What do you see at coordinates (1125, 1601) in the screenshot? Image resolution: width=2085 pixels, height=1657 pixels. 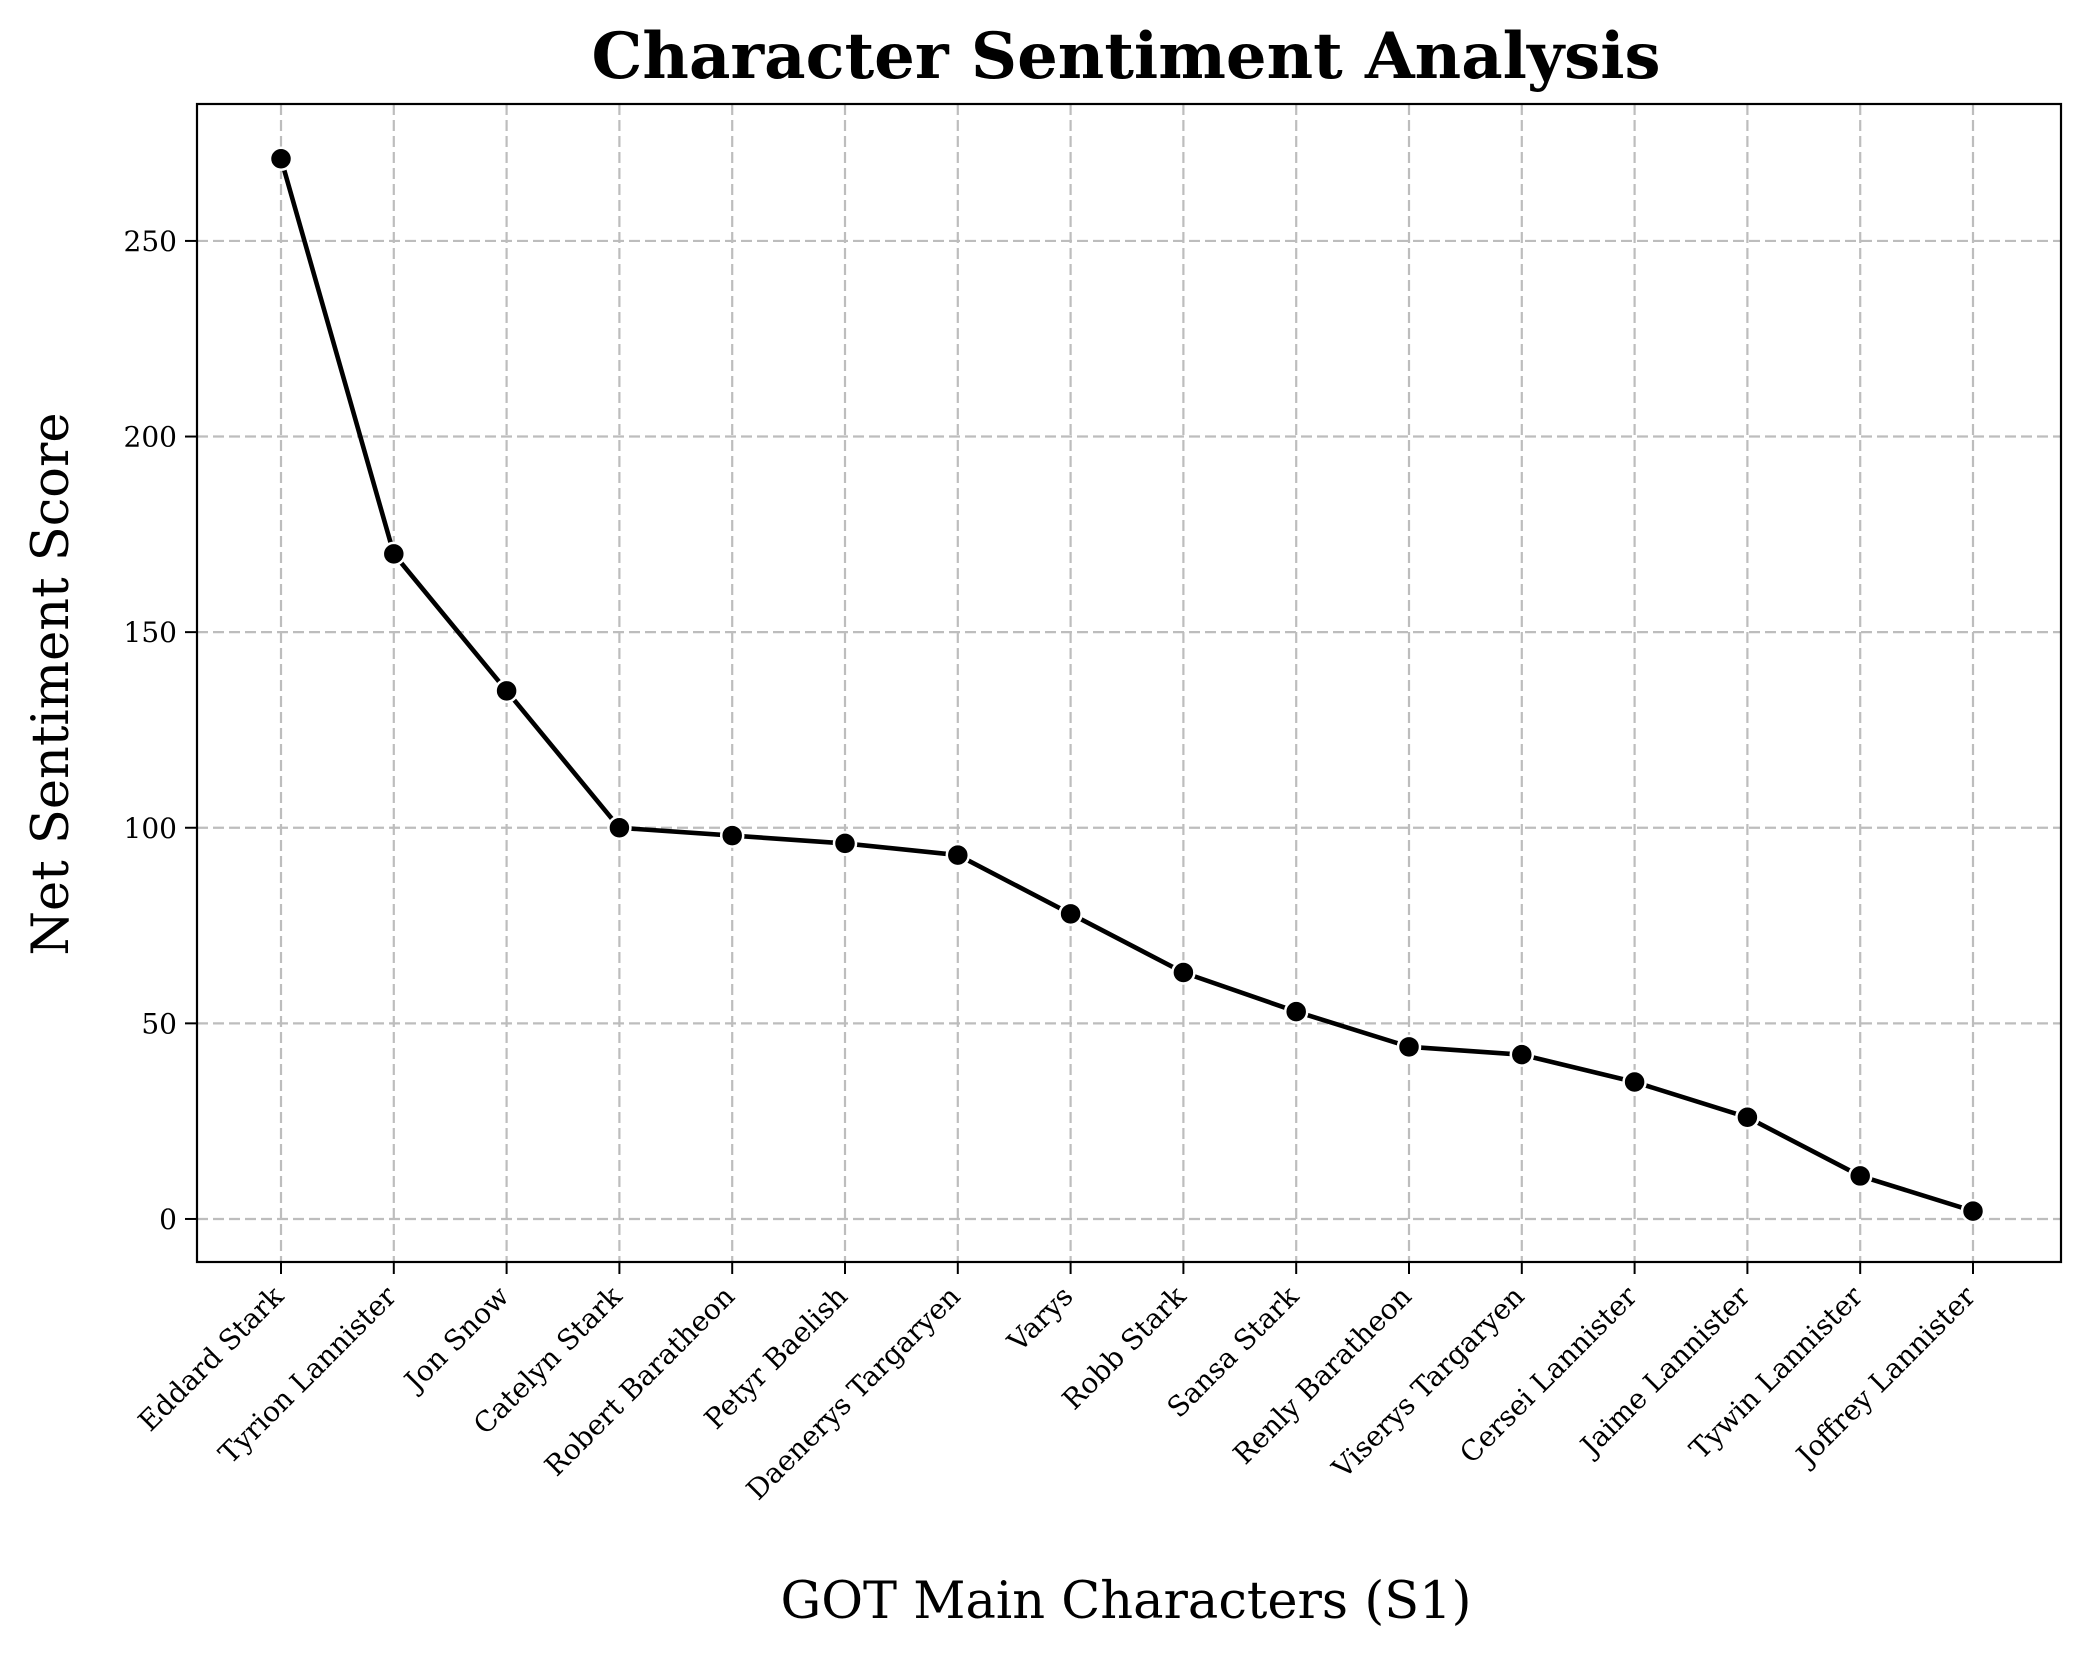 I see `x-axis-label: GOT Main Characters (S1)` at bounding box center [1125, 1601].